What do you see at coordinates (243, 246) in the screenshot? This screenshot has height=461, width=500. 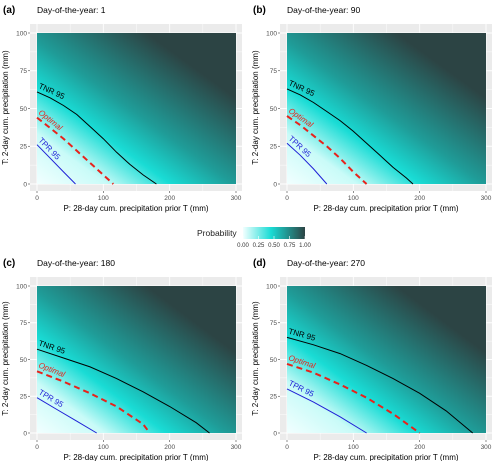 I see `legend-tick-label: 0.00` at bounding box center [243, 246].